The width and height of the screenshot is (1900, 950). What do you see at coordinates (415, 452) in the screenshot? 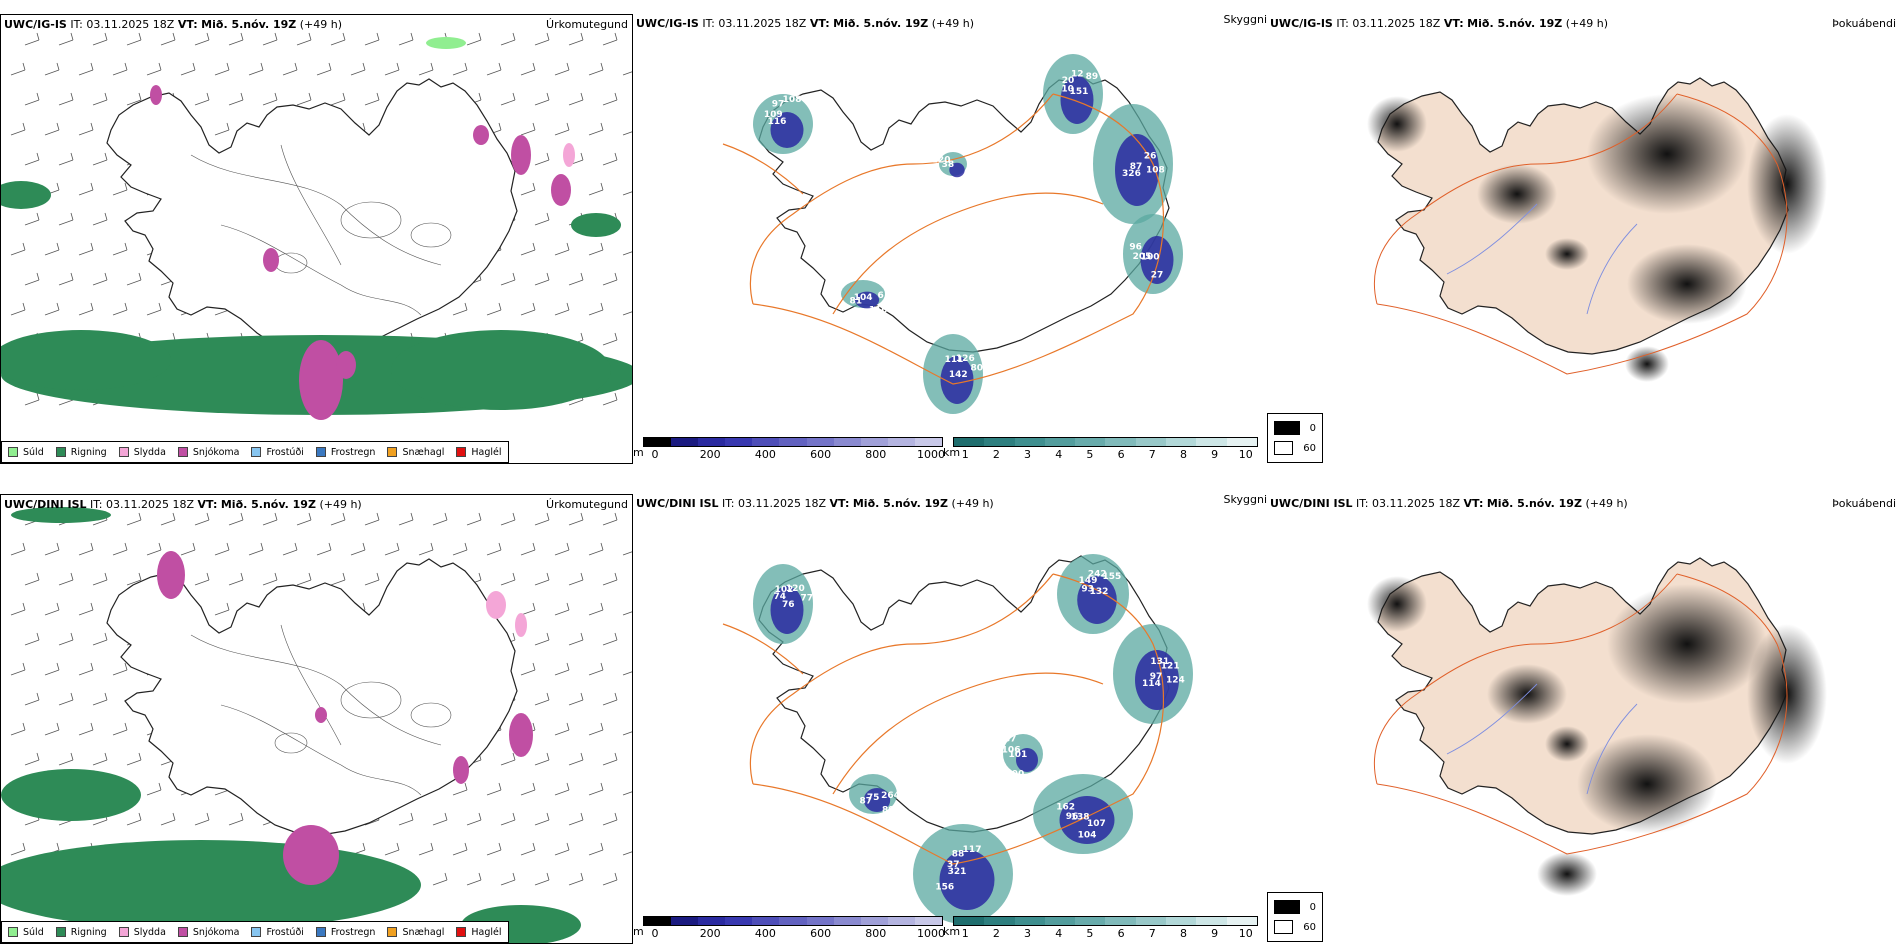
I see `legend-item: Snæhagl` at bounding box center [415, 452].